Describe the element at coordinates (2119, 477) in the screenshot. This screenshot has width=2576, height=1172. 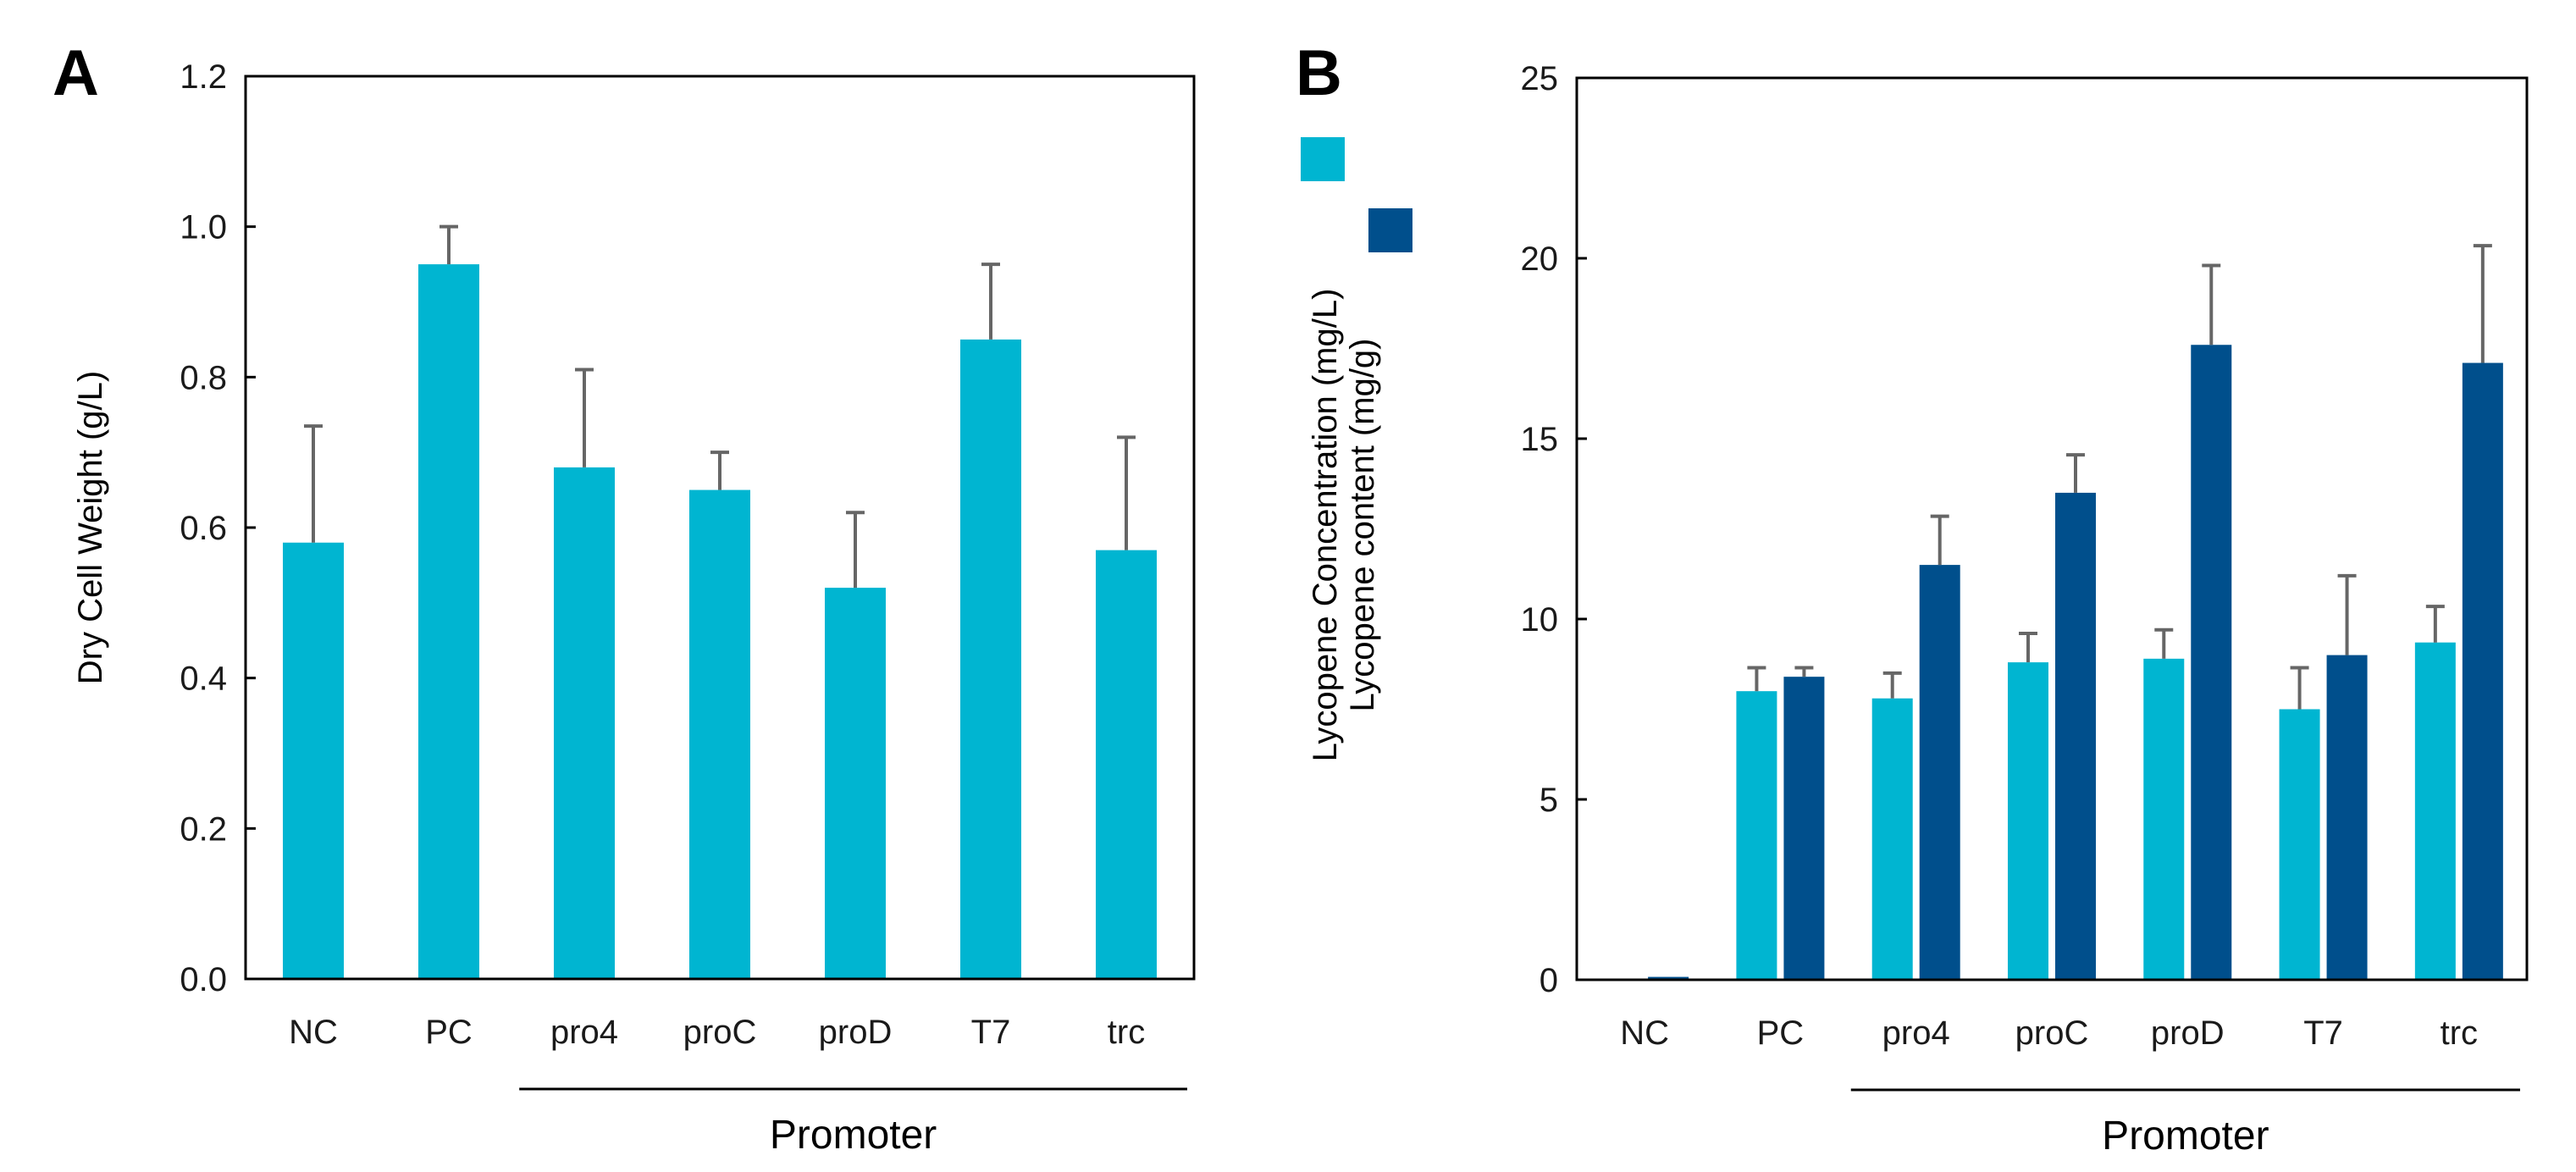
I see `panel-b-error-bars` at that location.